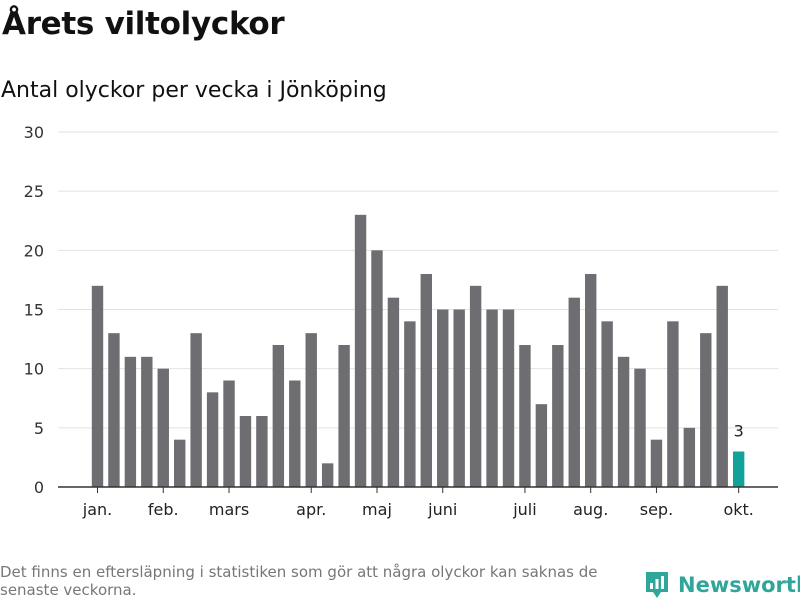 This screenshot has height=600, width=800. I want to click on highlight-data-label: 3, so click(739, 431).